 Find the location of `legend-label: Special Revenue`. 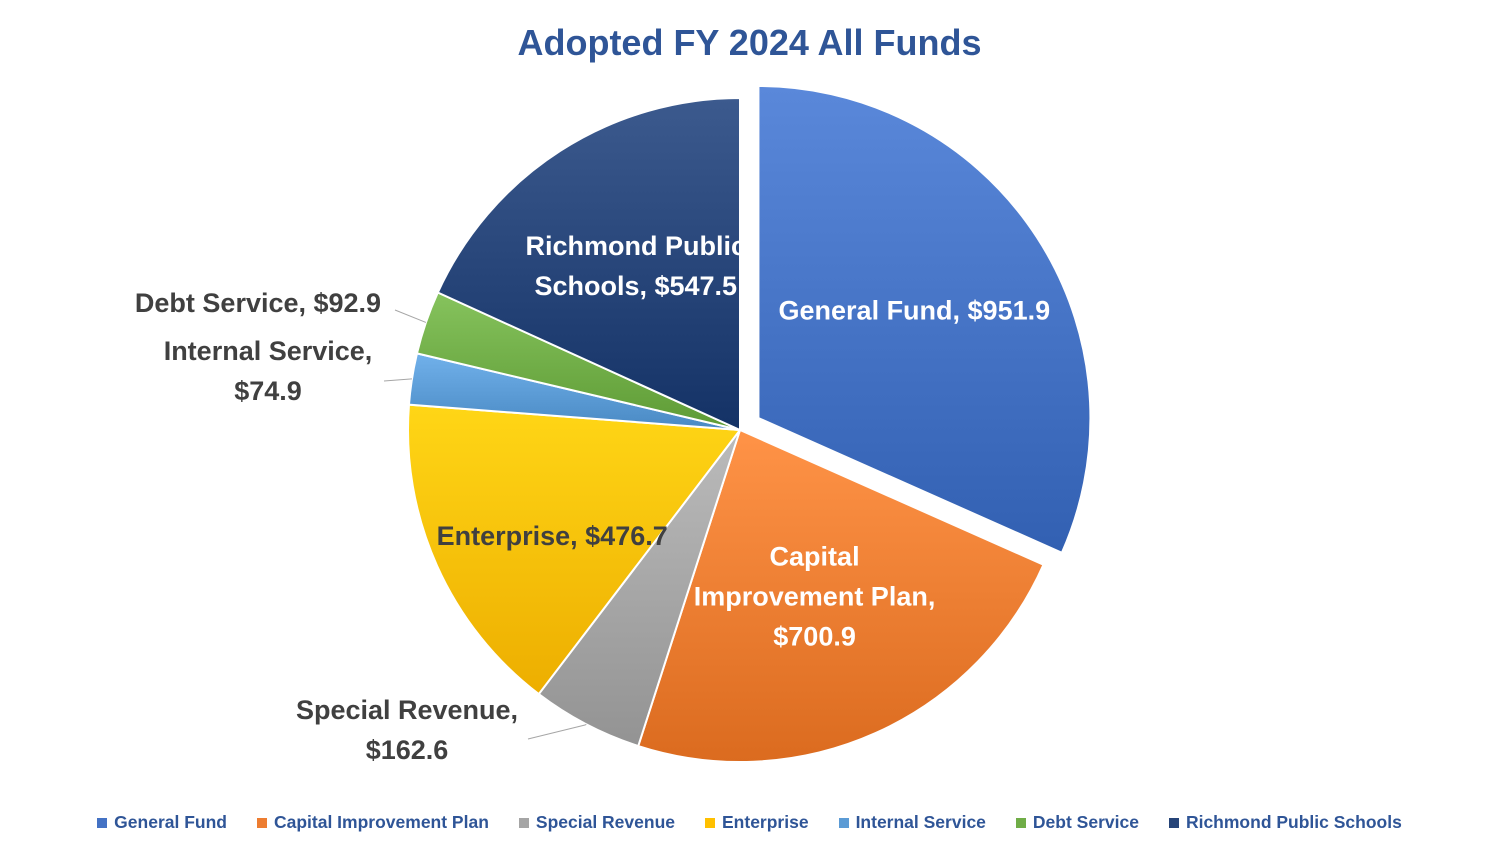

legend-label: Special Revenue is located at coordinates (605, 822).